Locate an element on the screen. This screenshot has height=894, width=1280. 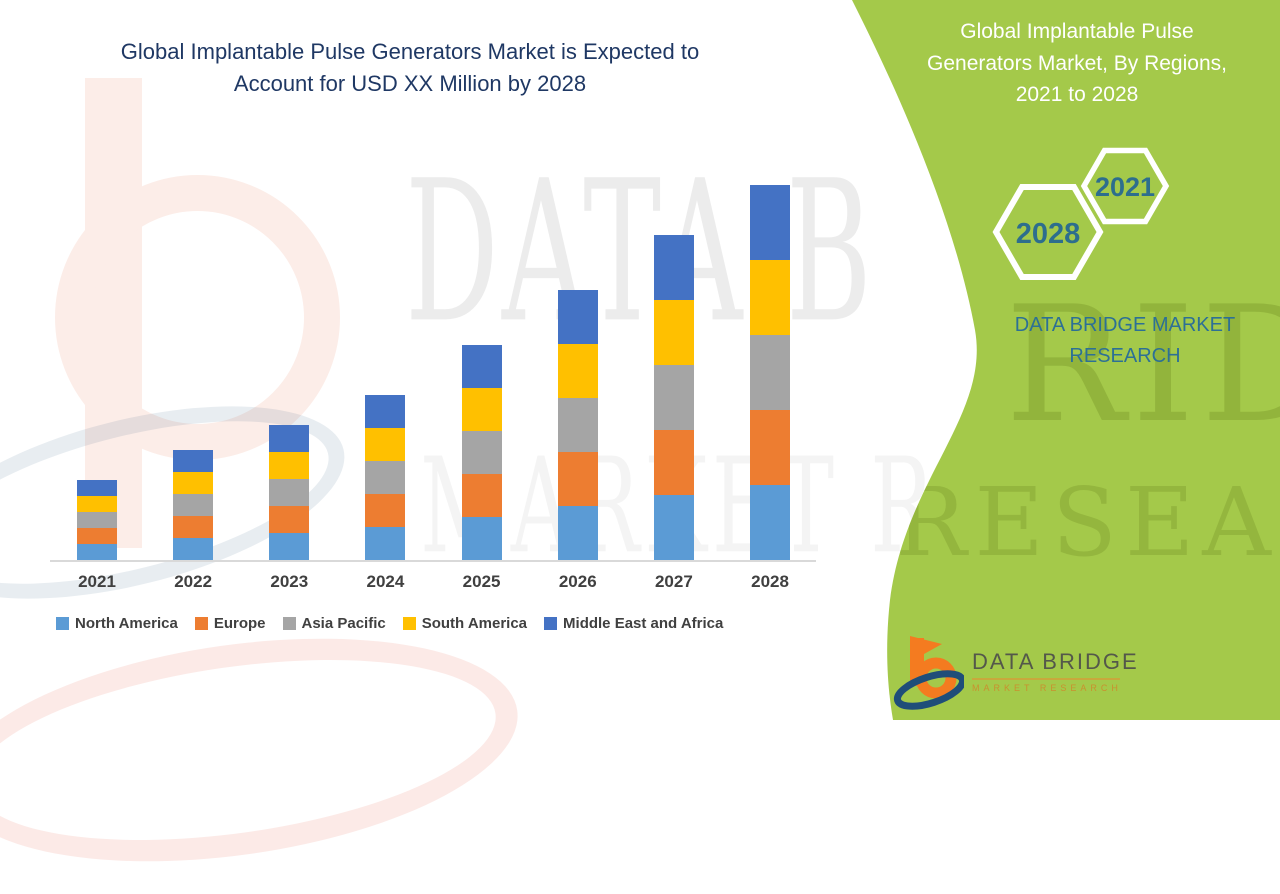
x-axis-label-2028: 2028 is located at coordinates (770, 581).